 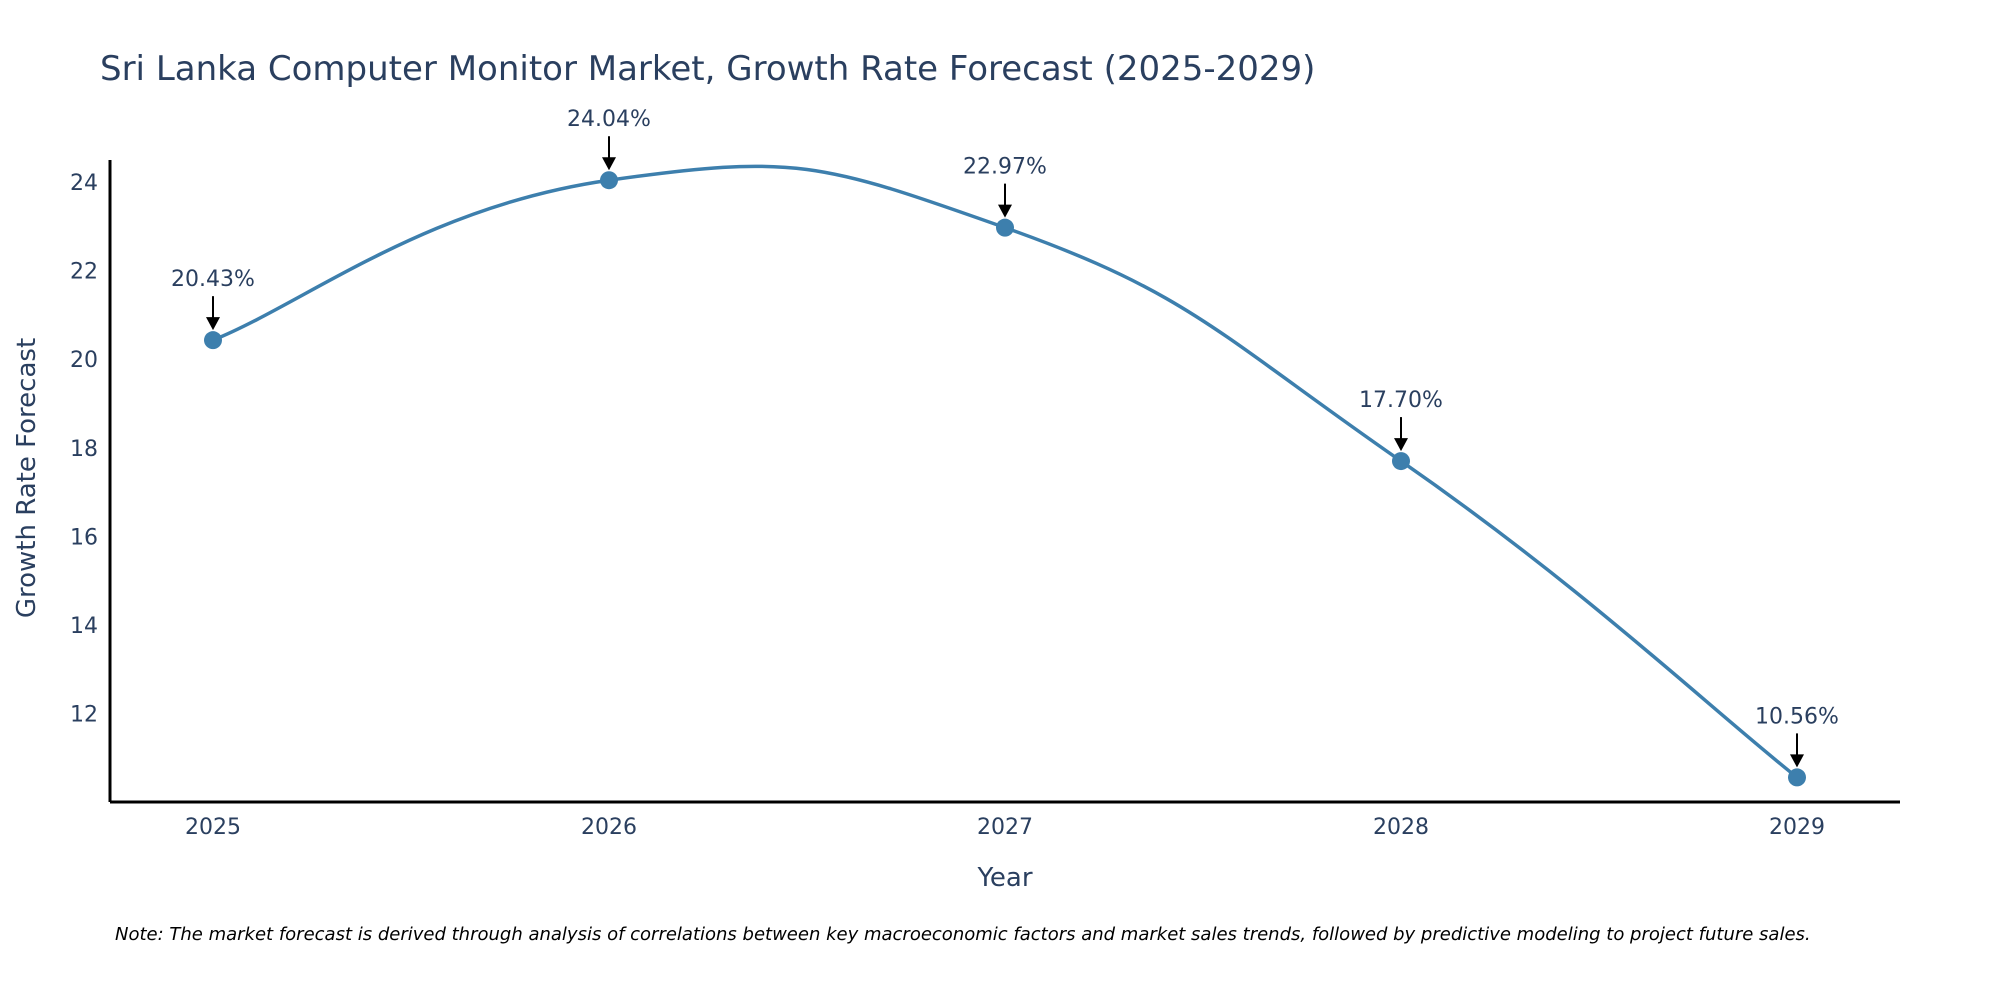 I want to click on x-tick-label: 2029, so click(x=1797, y=827).